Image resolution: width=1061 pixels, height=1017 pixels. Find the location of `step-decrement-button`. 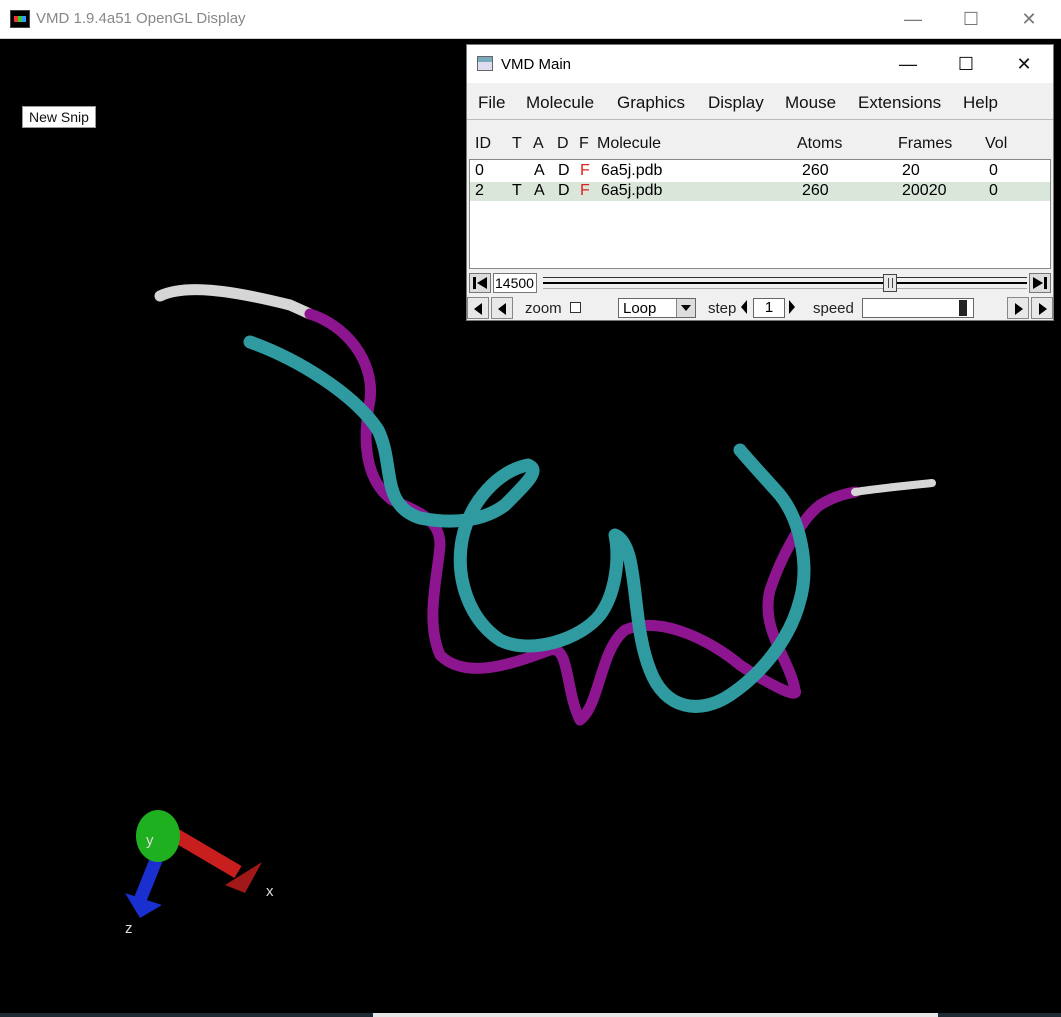

step-decrement-button is located at coordinates (744, 307).